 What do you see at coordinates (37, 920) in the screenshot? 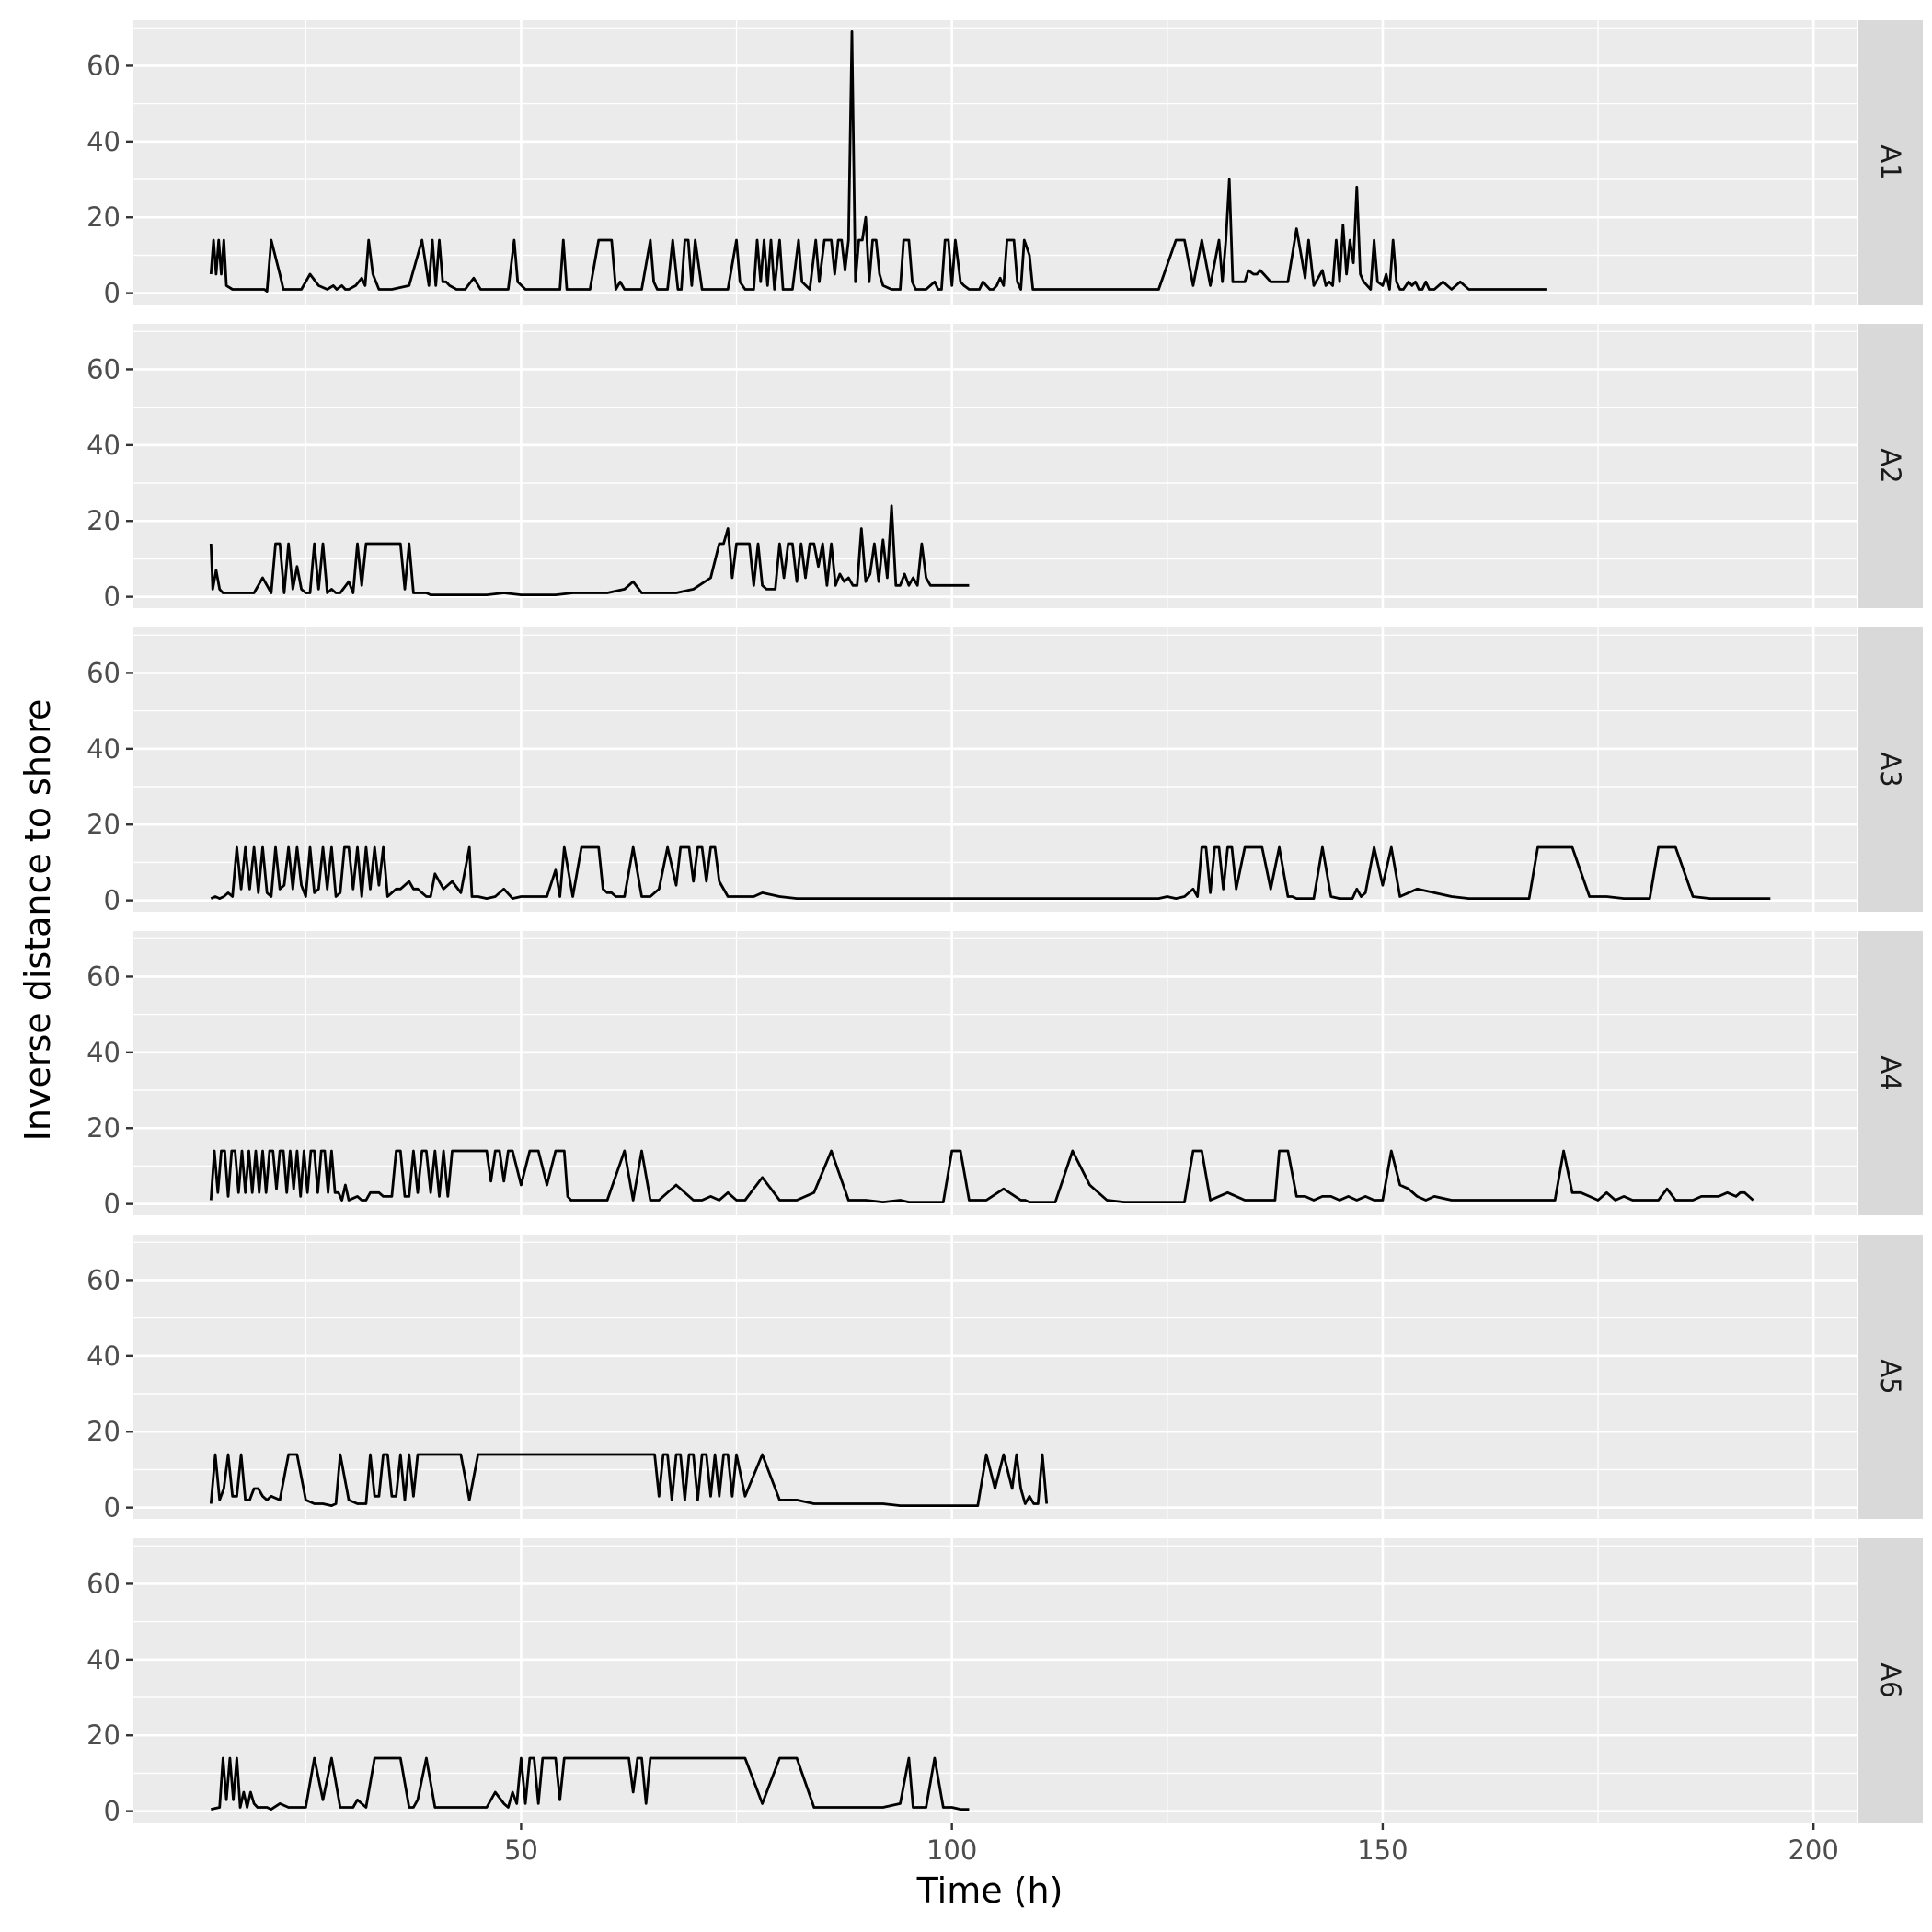
I see `y-axis-title: Inverse distance to shore` at bounding box center [37, 920].